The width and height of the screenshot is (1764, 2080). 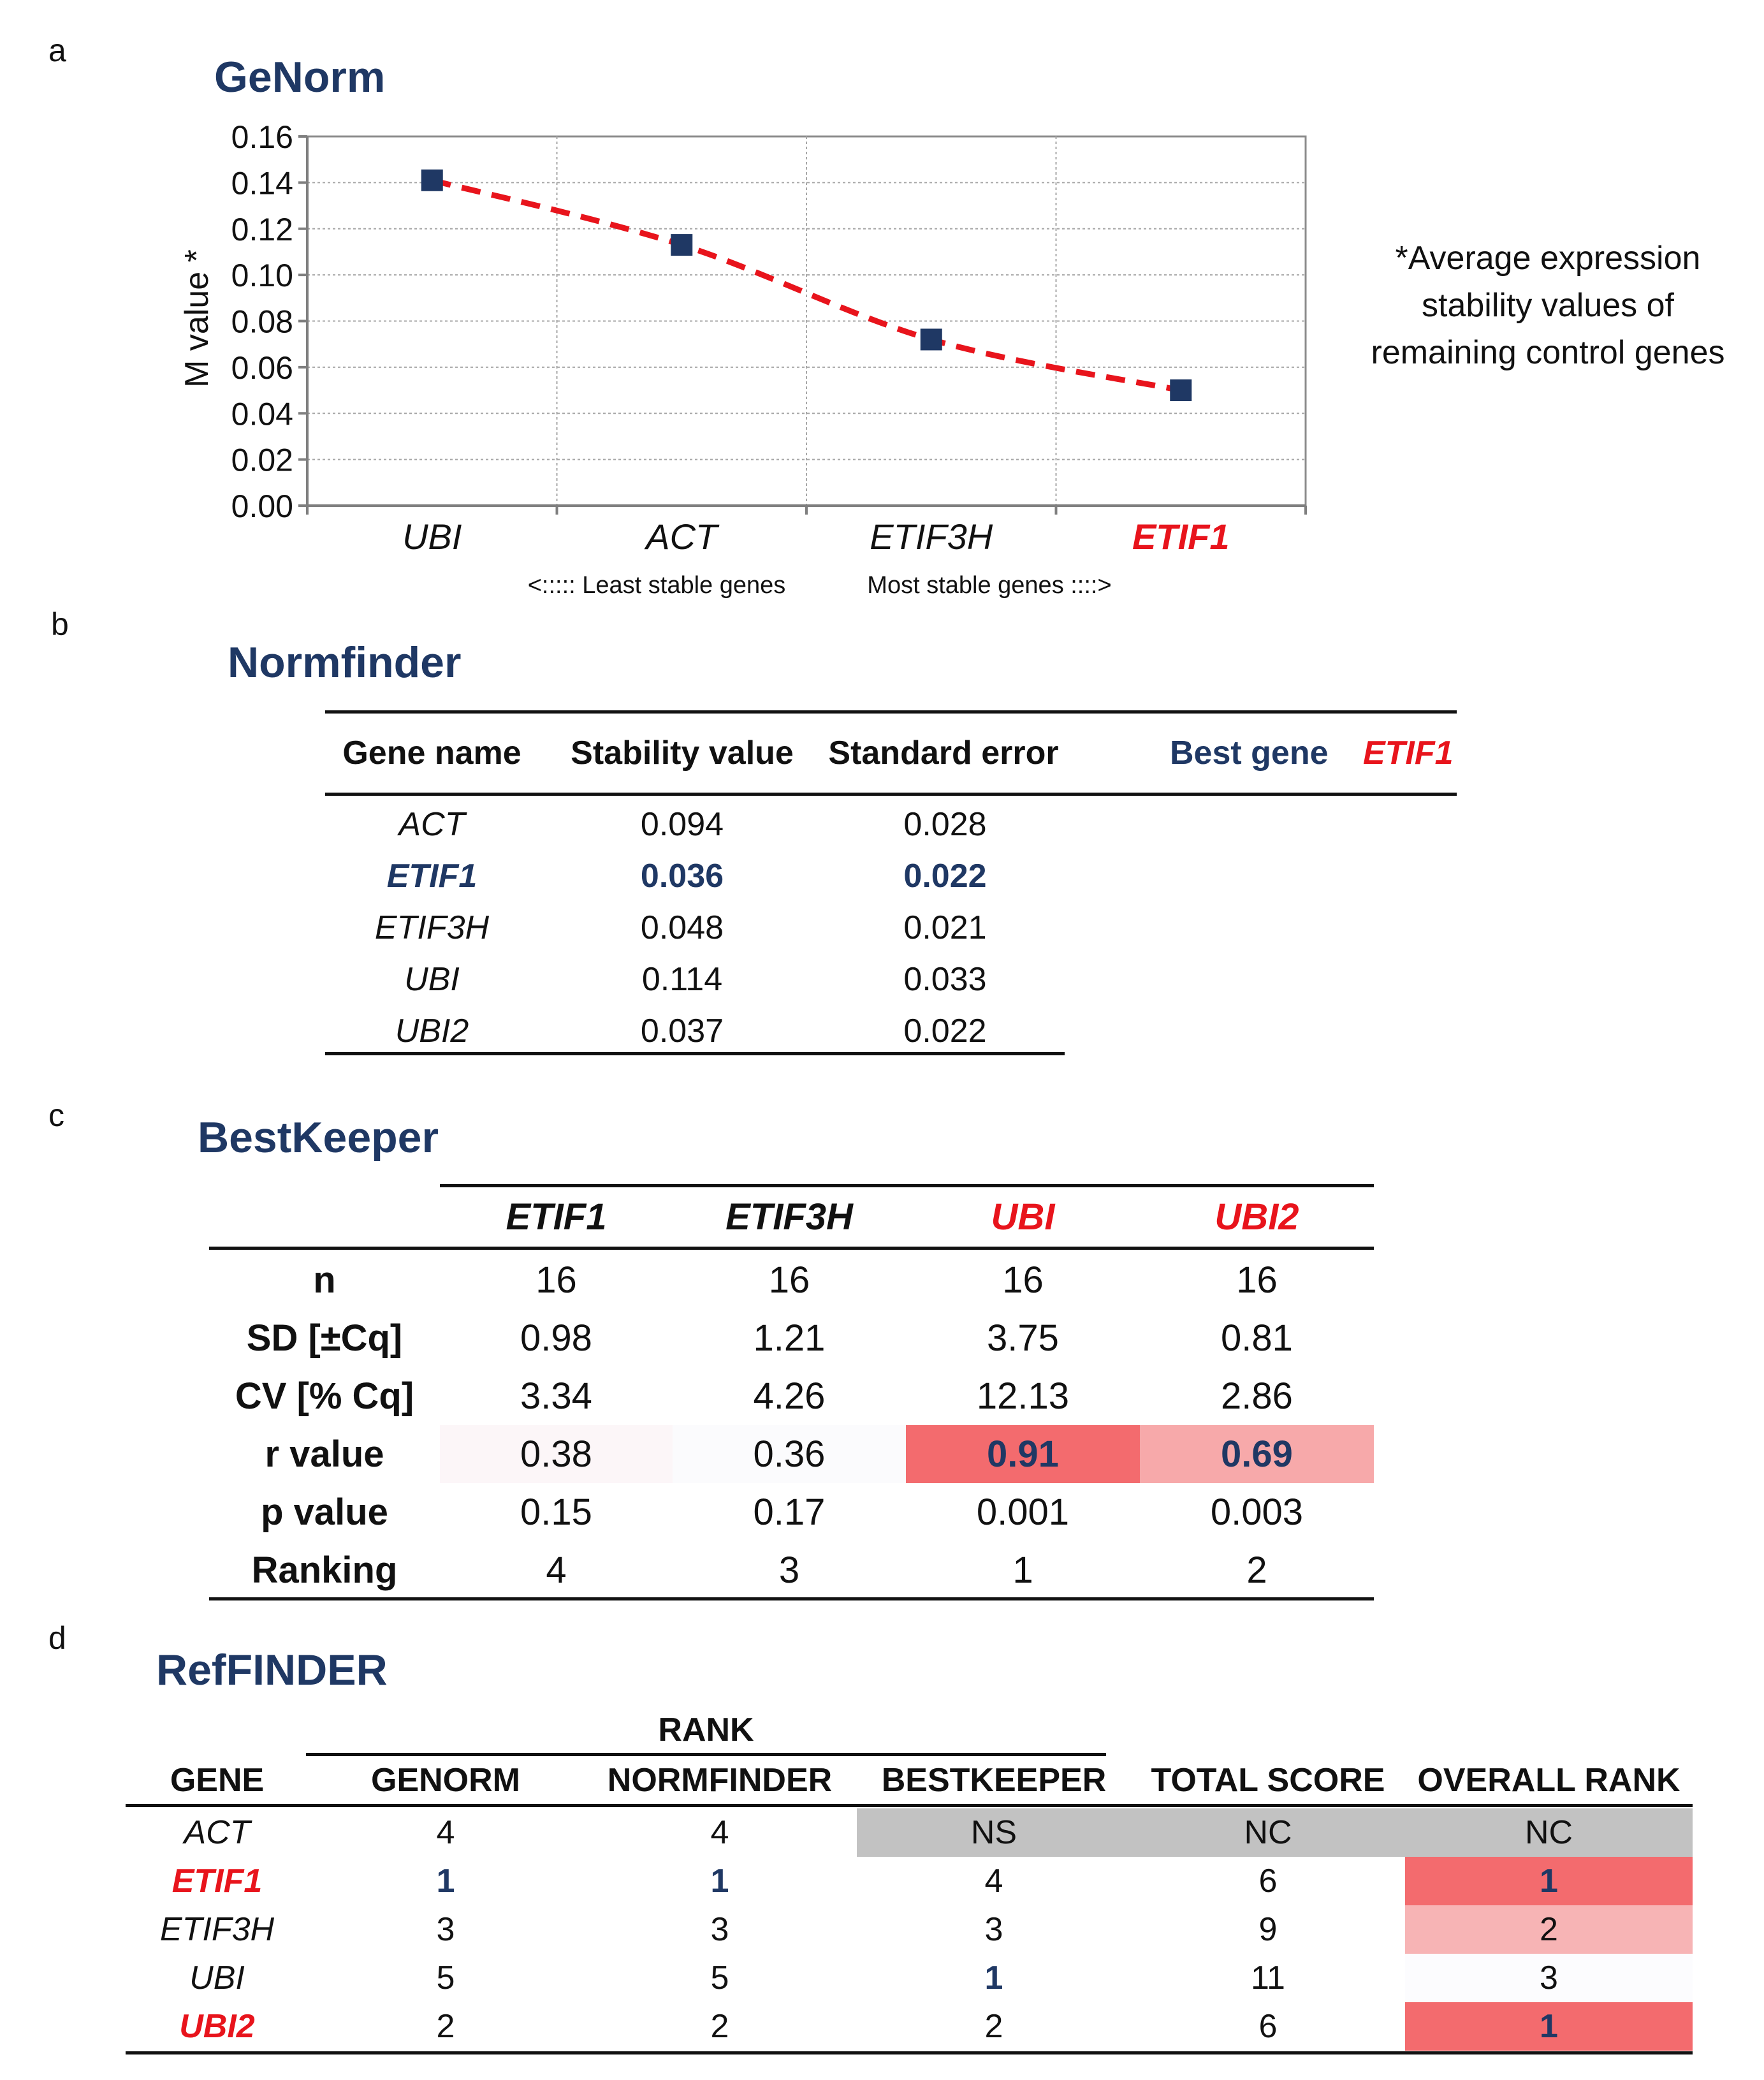 What do you see at coordinates (1549, 1881) in the screenshot?
I see `overall-rank: 1` at bounding box center [1549, 1881].